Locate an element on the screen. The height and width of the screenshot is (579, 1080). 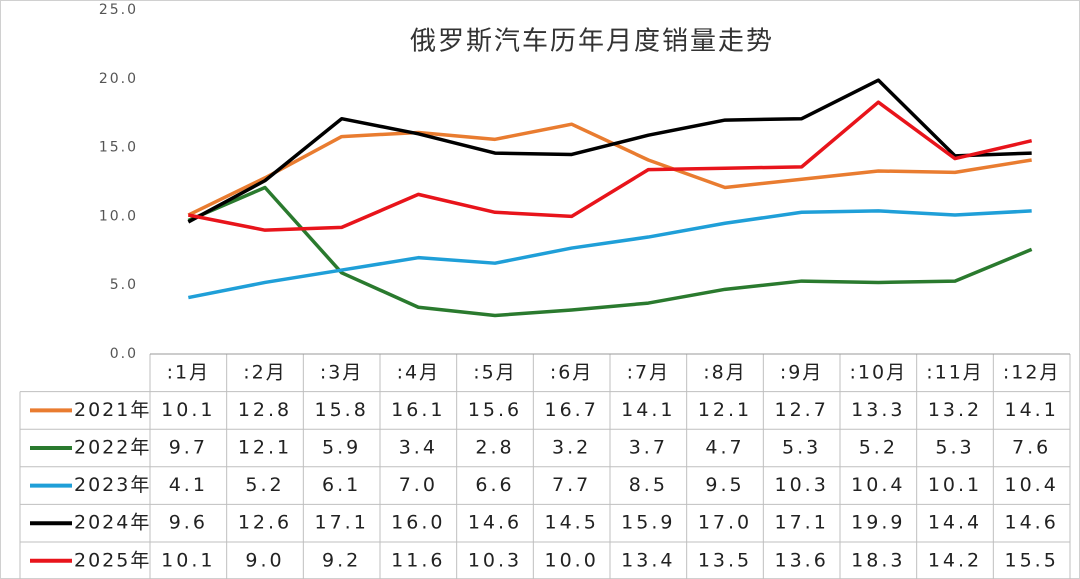
legend-label: 2023年 is located at coordinates (112, 485).